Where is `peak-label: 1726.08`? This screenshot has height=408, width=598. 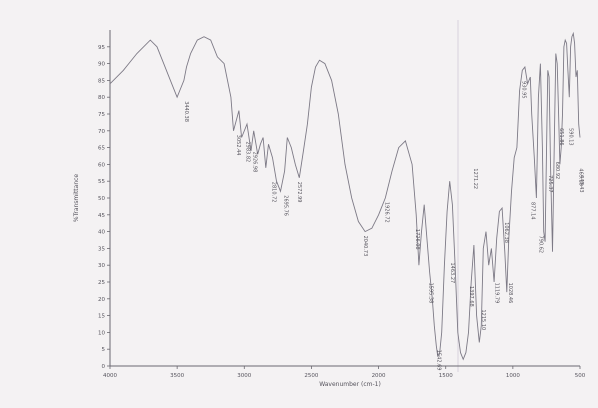 peak-label: 1726.08 is located at coordinates (417, 239).